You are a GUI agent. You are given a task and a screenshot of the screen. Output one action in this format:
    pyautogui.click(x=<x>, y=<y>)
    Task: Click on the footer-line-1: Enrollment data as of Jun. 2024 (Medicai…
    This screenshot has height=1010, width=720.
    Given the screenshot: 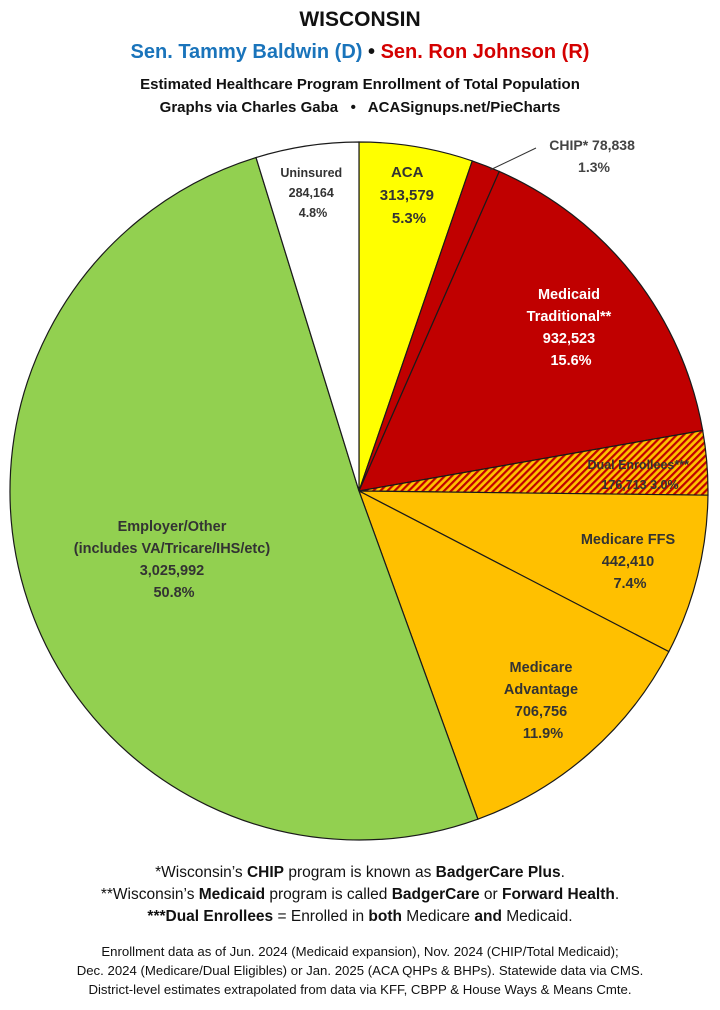 What is the action you would take?
    pyautogui.click(x=360, y=951)
    